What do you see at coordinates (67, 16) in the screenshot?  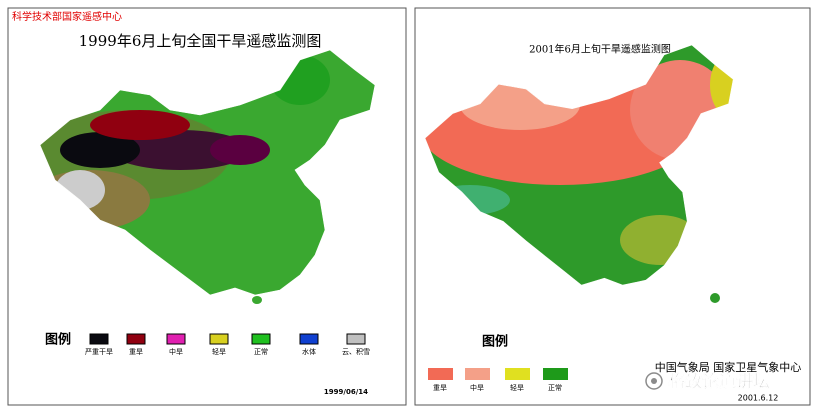 I see `agency: 科学技术部国家遥感中心` at bounding box center [67, 16].